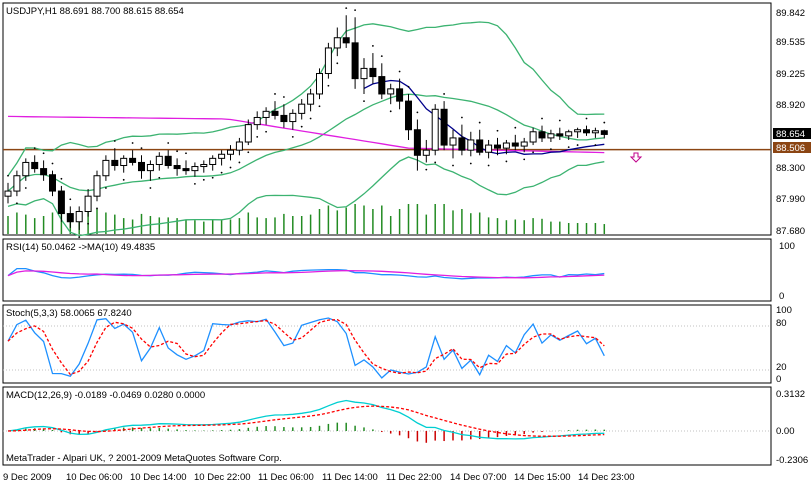  What do you see at coordinates (636, 157) in the screenshot?
I see `up-arrow-icon` at bounding box center [636, 157].